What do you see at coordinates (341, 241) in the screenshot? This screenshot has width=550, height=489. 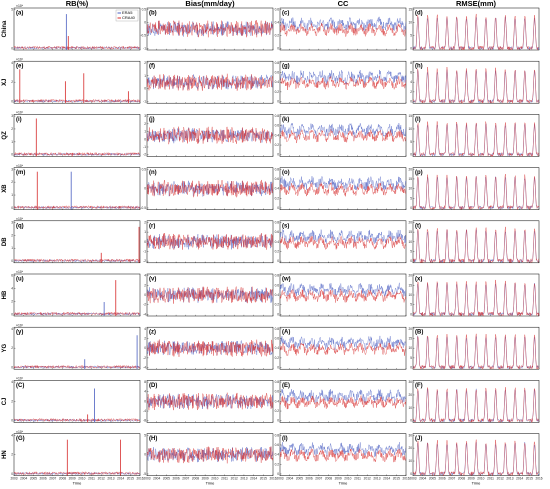 I see `panel-s: 0 0.2 0.4 0.6 0.8(s)` at bounding box center [341, 241].